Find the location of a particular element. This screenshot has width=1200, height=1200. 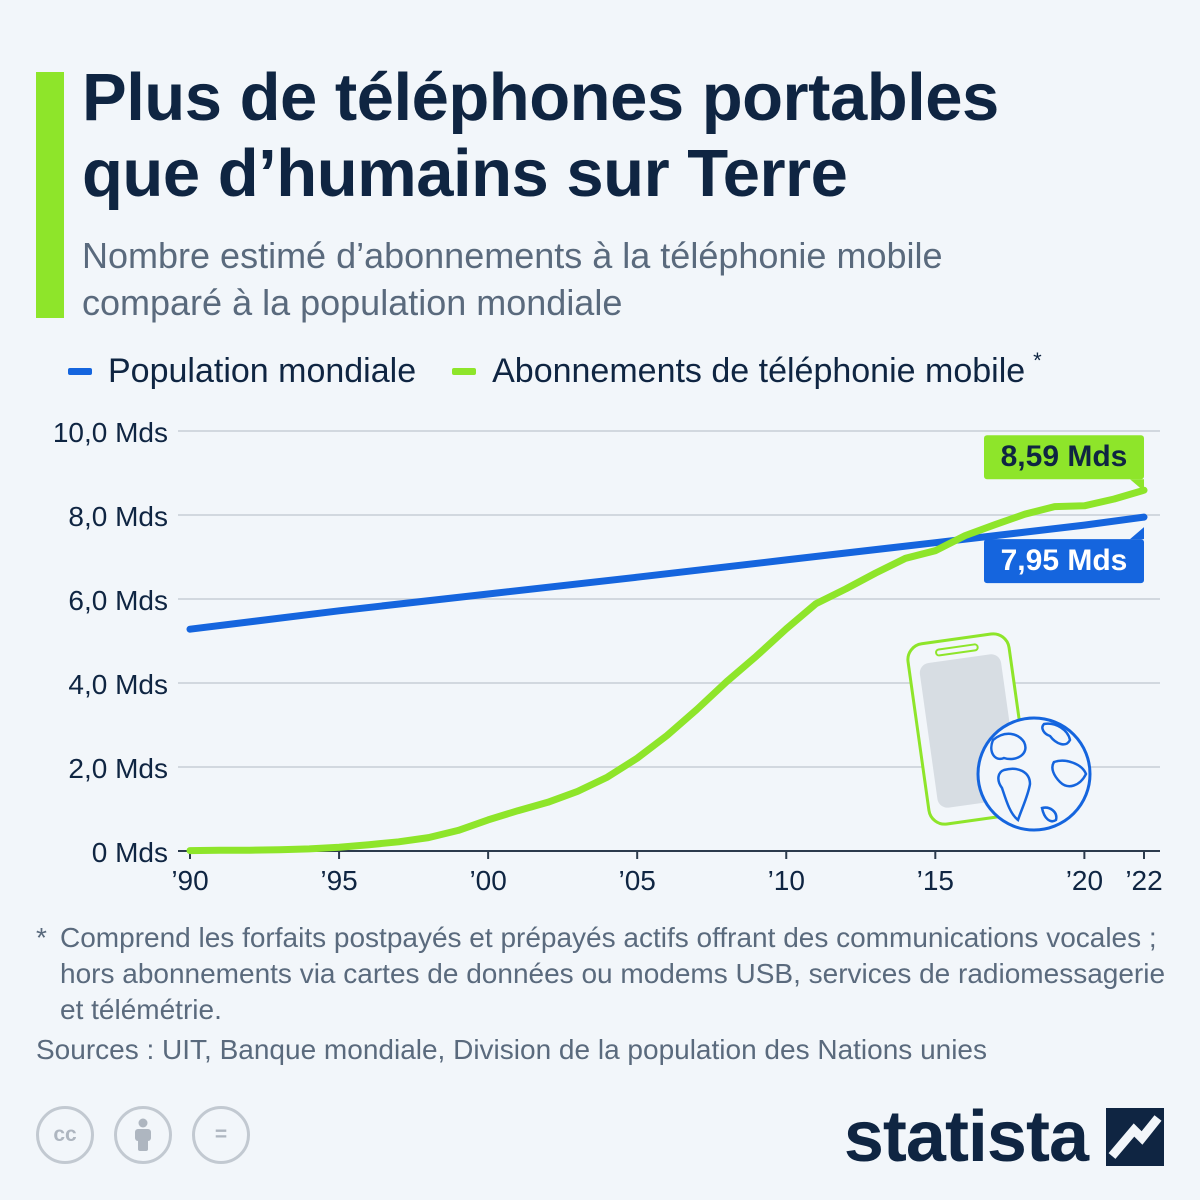

by-attribution-icon is located at coordinates (143, 1135).